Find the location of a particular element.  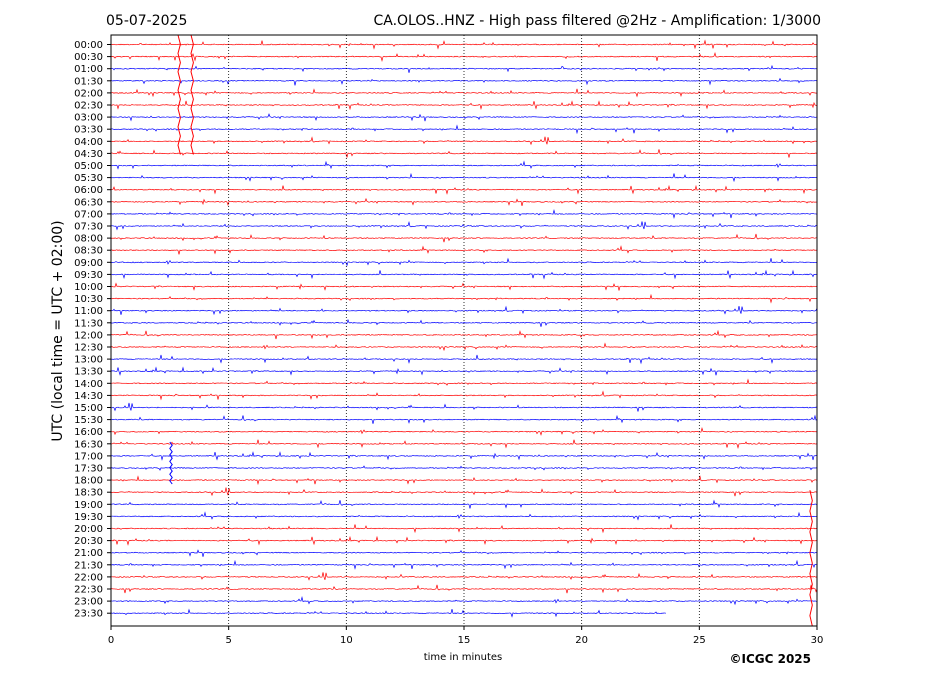

y-tick-label: 18:00 is located at coordinates (88, 481).